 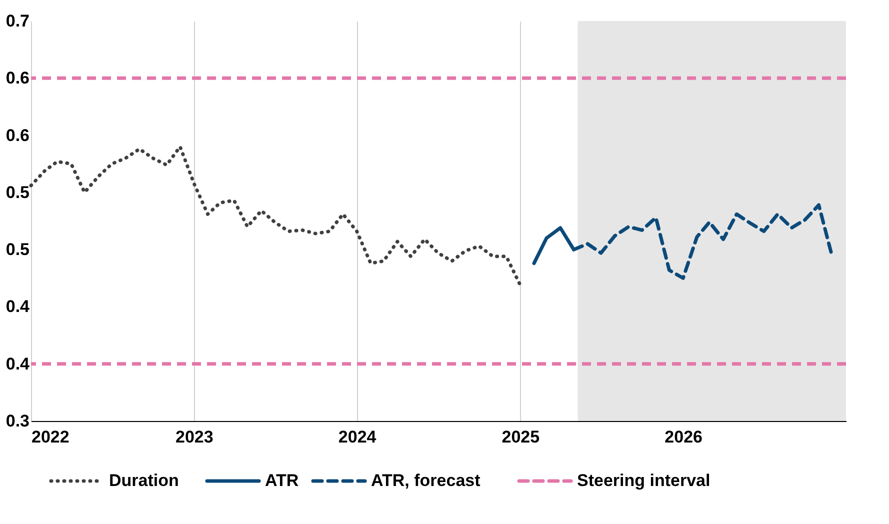 What do you see at coordinates (683, 437) in the screenshot?
I see `x-tick-label: 2026` at bounding box center [683, 437].